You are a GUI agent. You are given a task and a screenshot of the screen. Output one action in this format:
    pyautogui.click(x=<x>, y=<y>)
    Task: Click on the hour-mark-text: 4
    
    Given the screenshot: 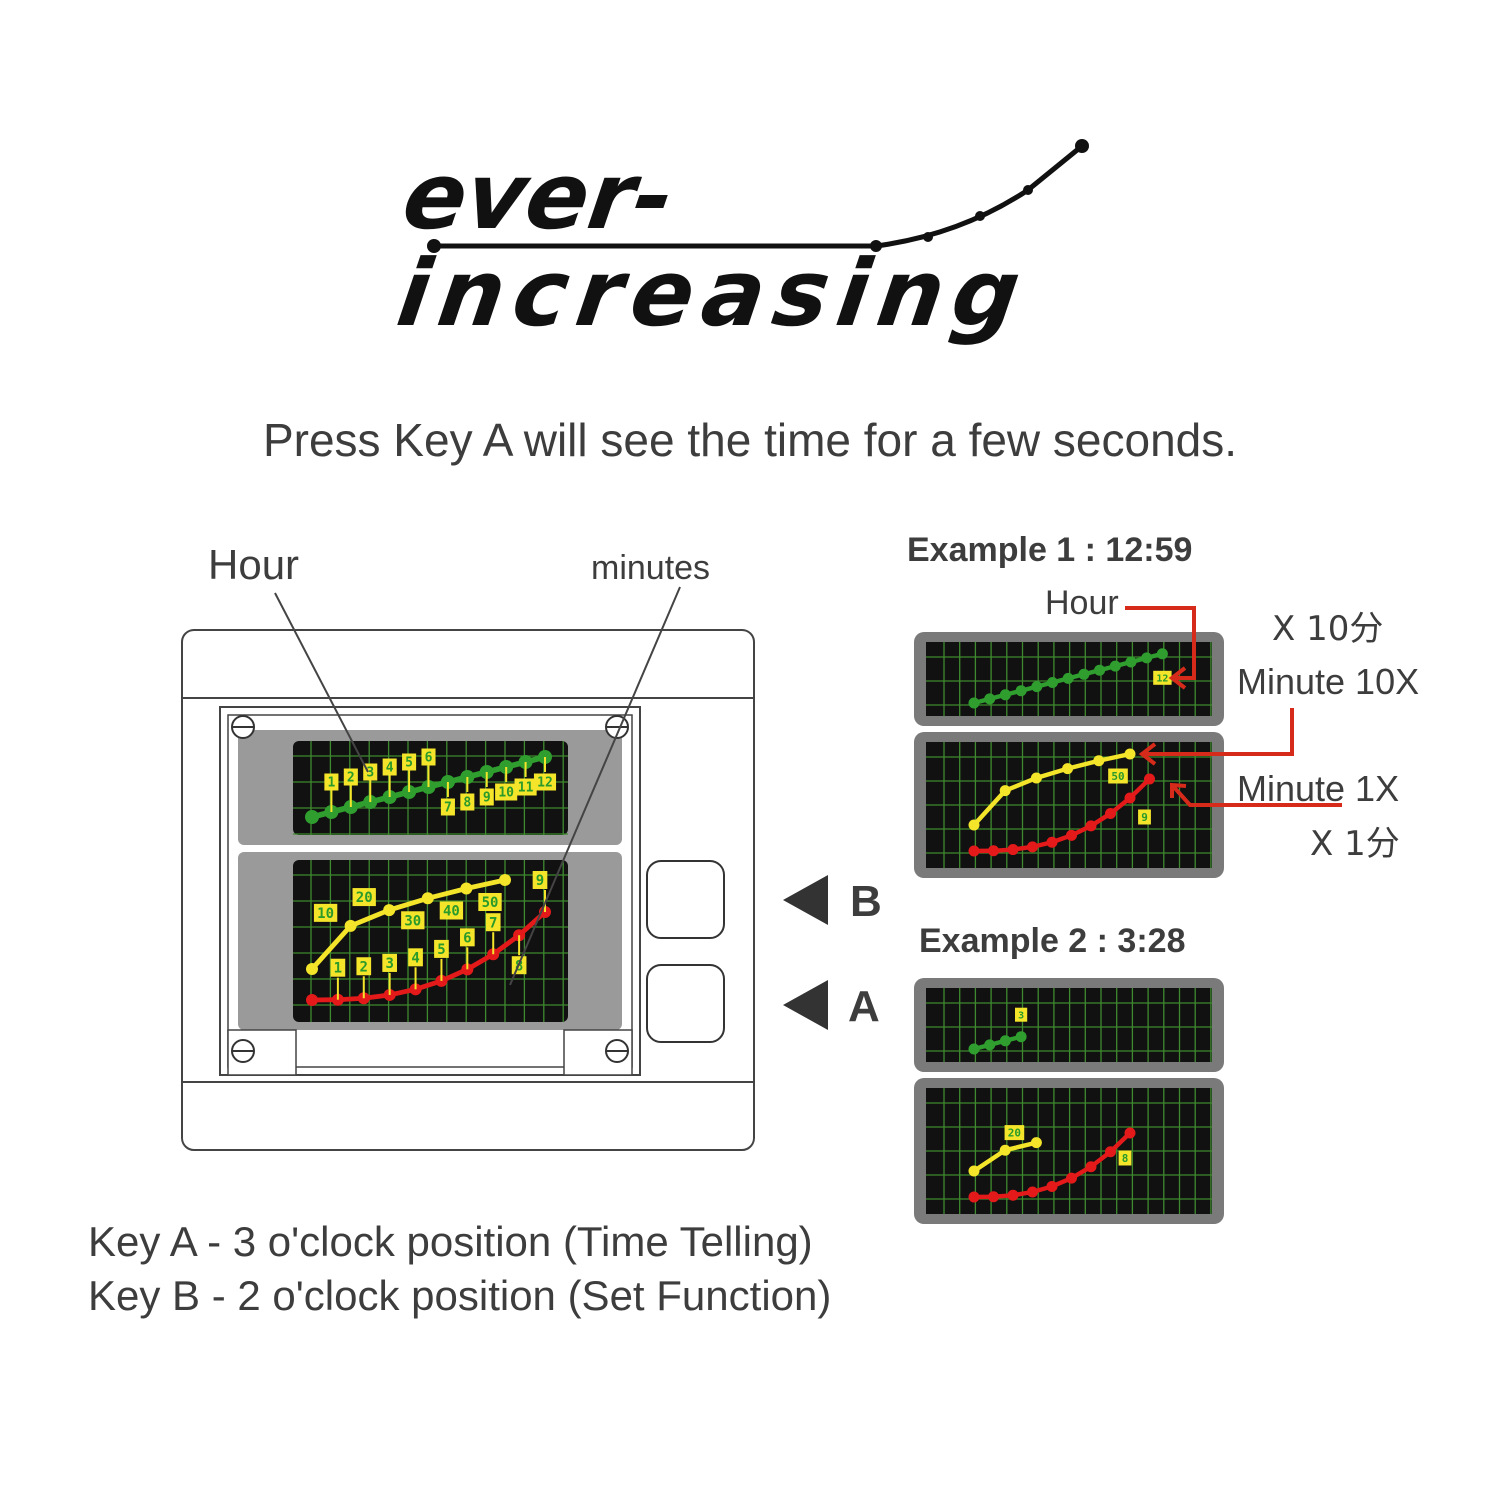 What is the action you would take?
    pyautogui.click(x=390, y=768)
    